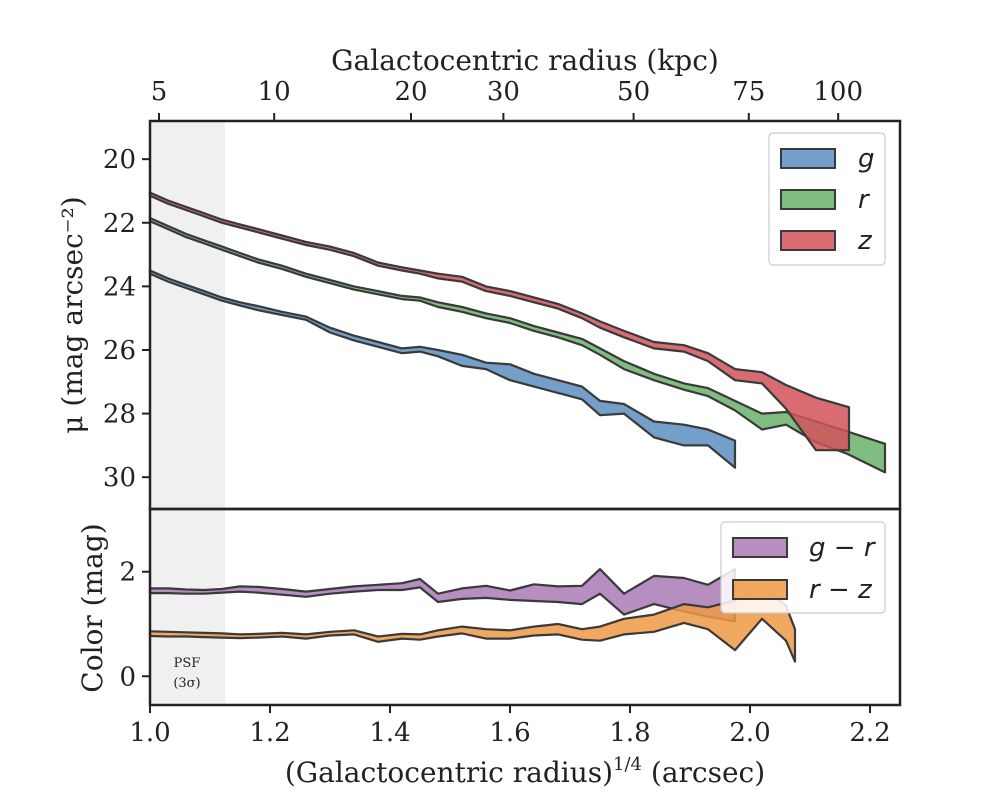 This screenshot has height=800, width=1000. Describe the element at coordinates (865, 241) in the screenshot. I see `top-legend-label: z` at that location.